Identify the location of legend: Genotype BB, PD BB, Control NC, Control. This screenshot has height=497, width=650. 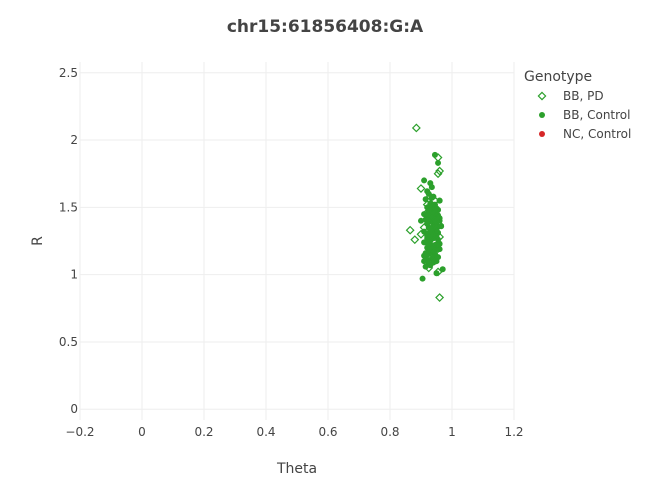
(577, 105).